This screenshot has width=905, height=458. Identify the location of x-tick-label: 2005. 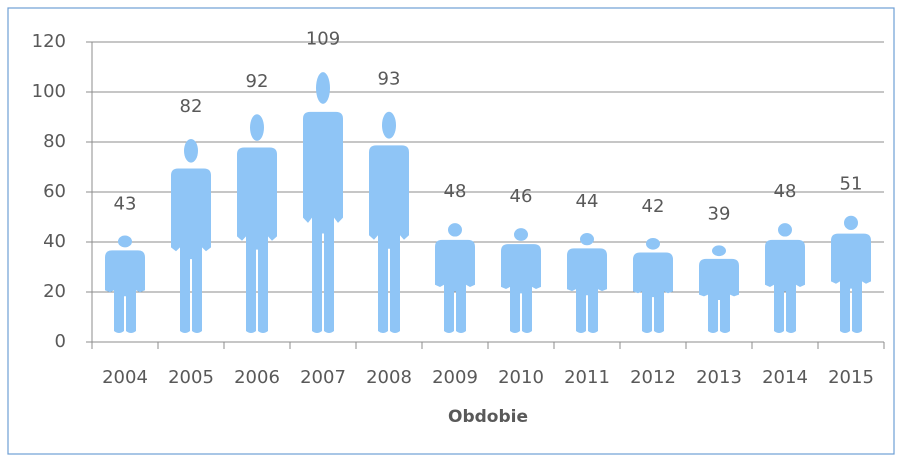
(191, 377).